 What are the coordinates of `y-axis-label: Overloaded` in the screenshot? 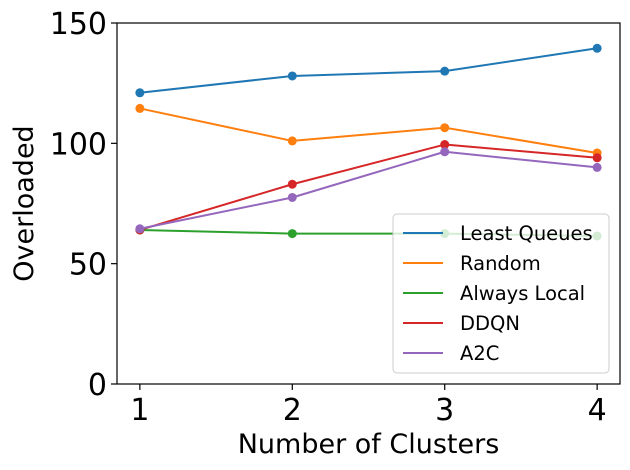 It's located at (24, 203).